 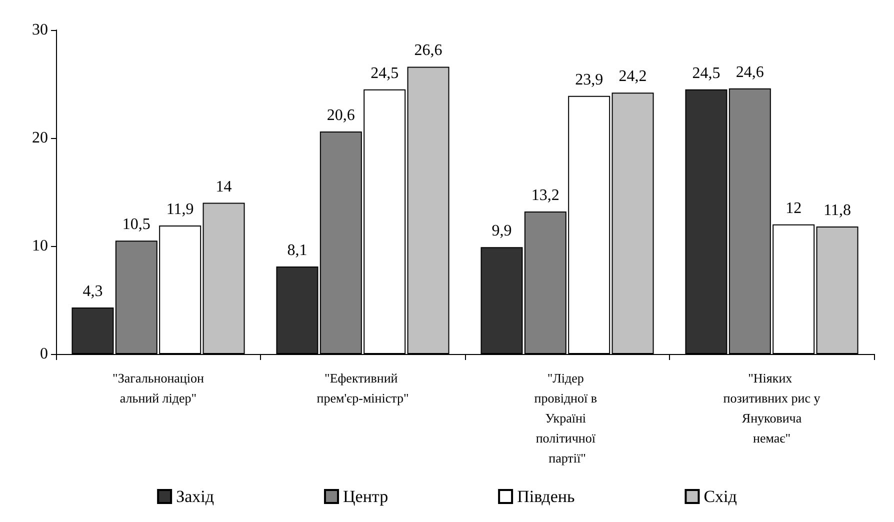 I want to click on data-label: 24,2, so click(x=632, y=77).